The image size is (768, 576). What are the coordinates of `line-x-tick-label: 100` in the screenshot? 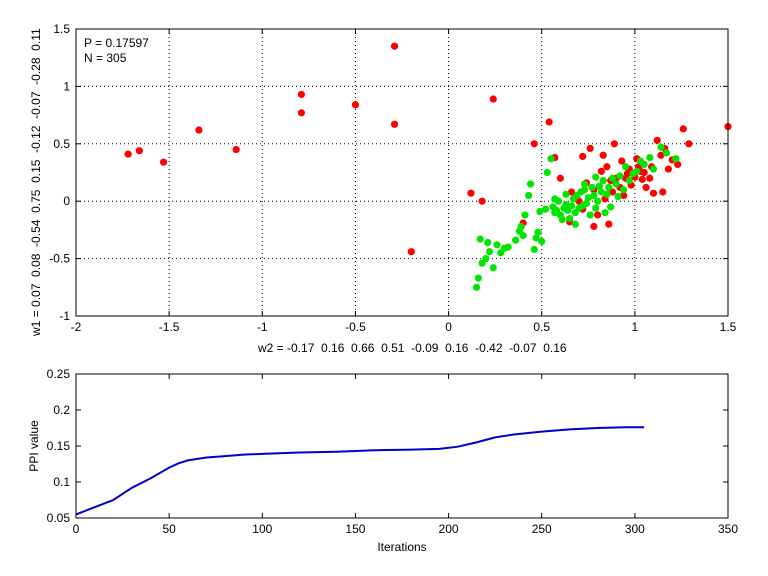 It's located at (262, 529).